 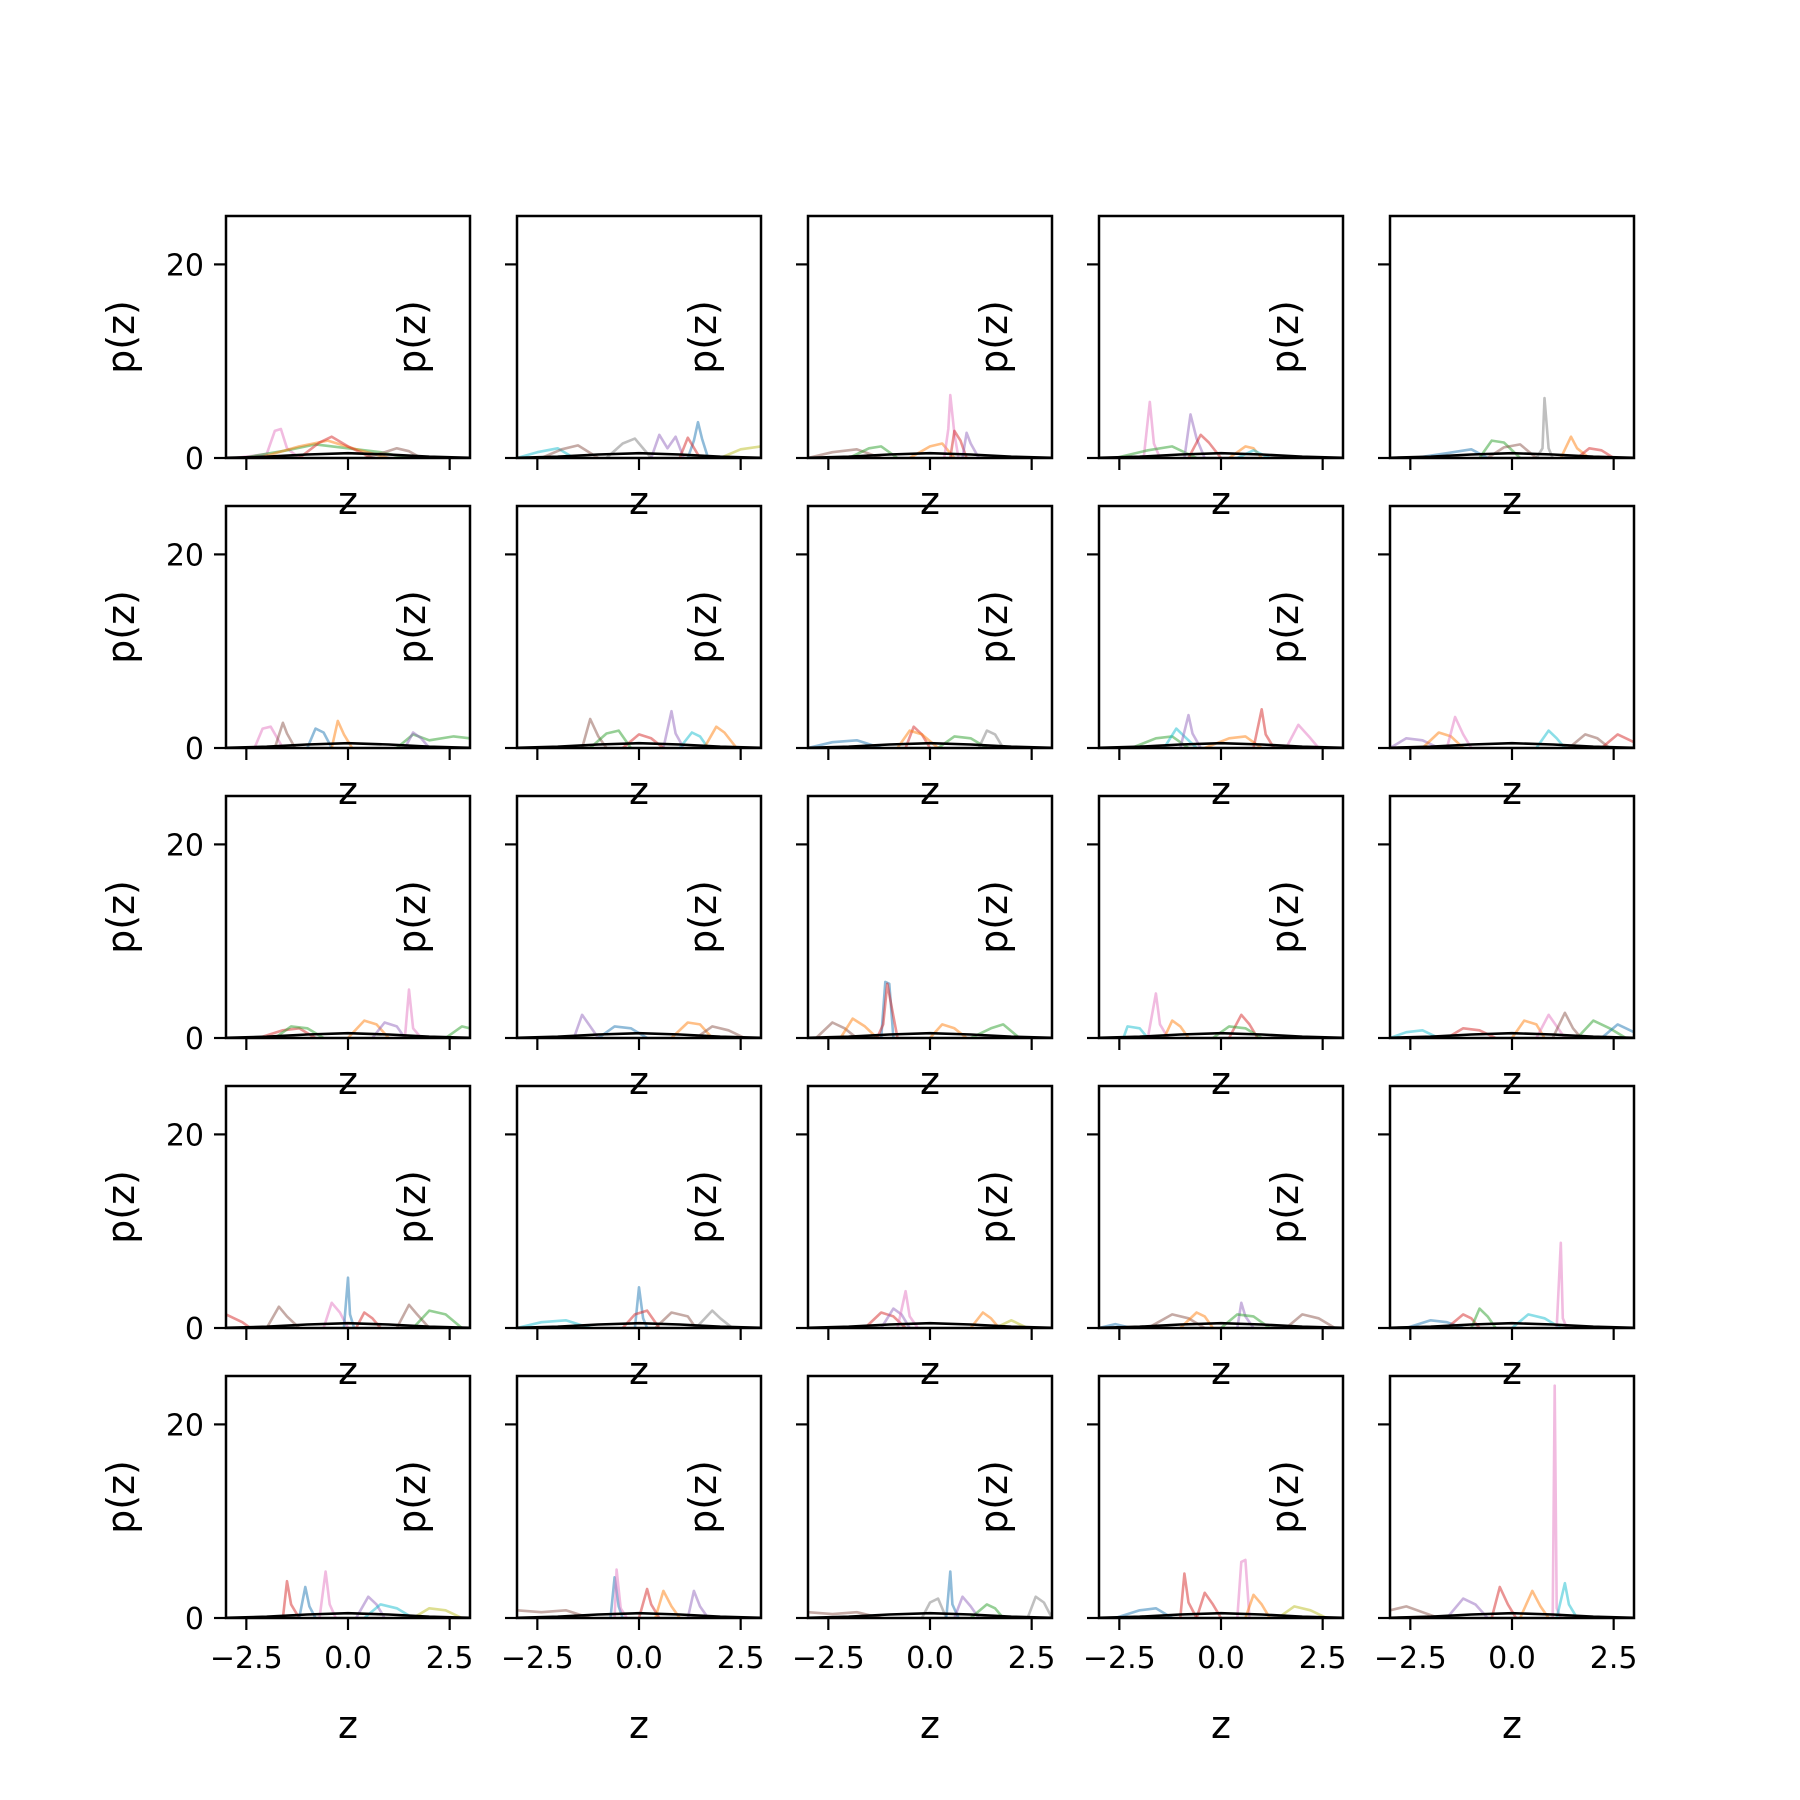 I want to click on subplot-r5-c5: −2.5 0.0 2.5 z p(z), so click(x=1450, y=1560).